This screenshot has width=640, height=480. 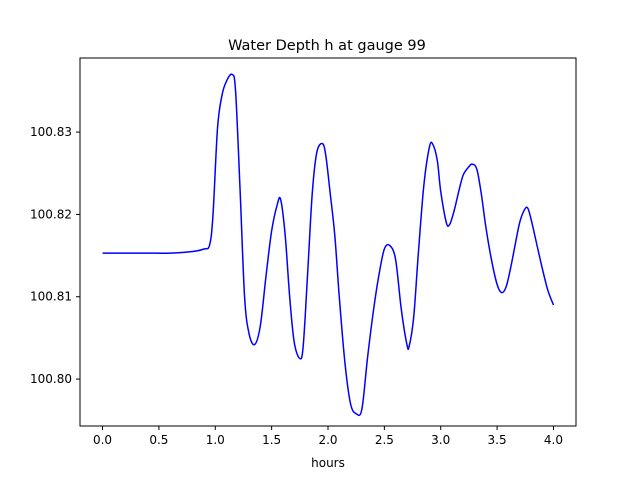 What do you see at coordinates (384, 440) in the screenshot?
I see `x-tick-label: 2.5` at bounding box center [384, 440].